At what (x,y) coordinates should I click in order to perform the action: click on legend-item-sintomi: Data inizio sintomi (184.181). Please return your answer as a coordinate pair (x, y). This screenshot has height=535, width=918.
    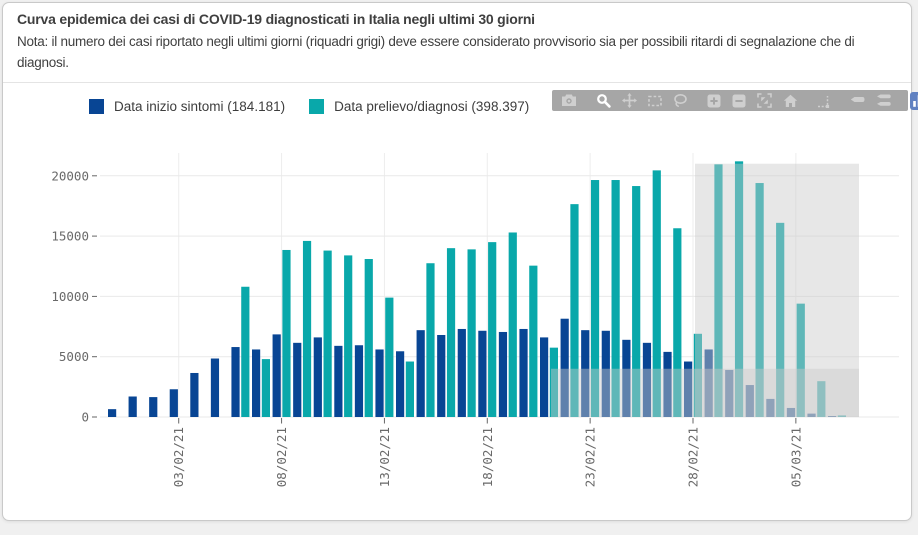
    Looking at the image, I should click on (187, 106).